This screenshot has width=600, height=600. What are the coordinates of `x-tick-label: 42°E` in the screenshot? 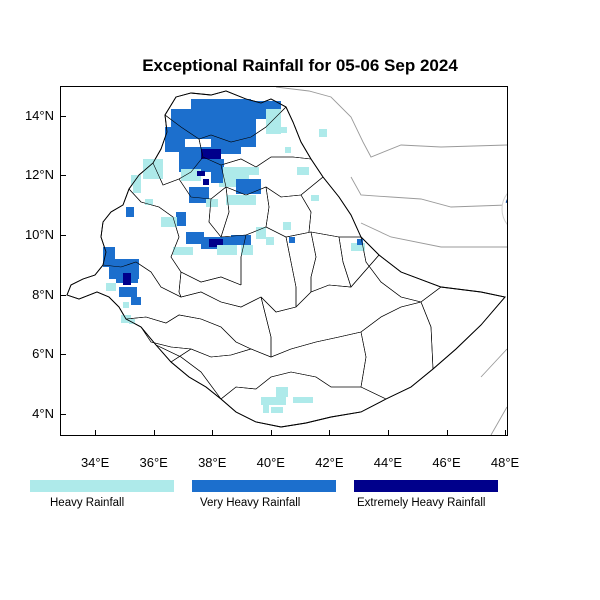 It's located at (329, 462).